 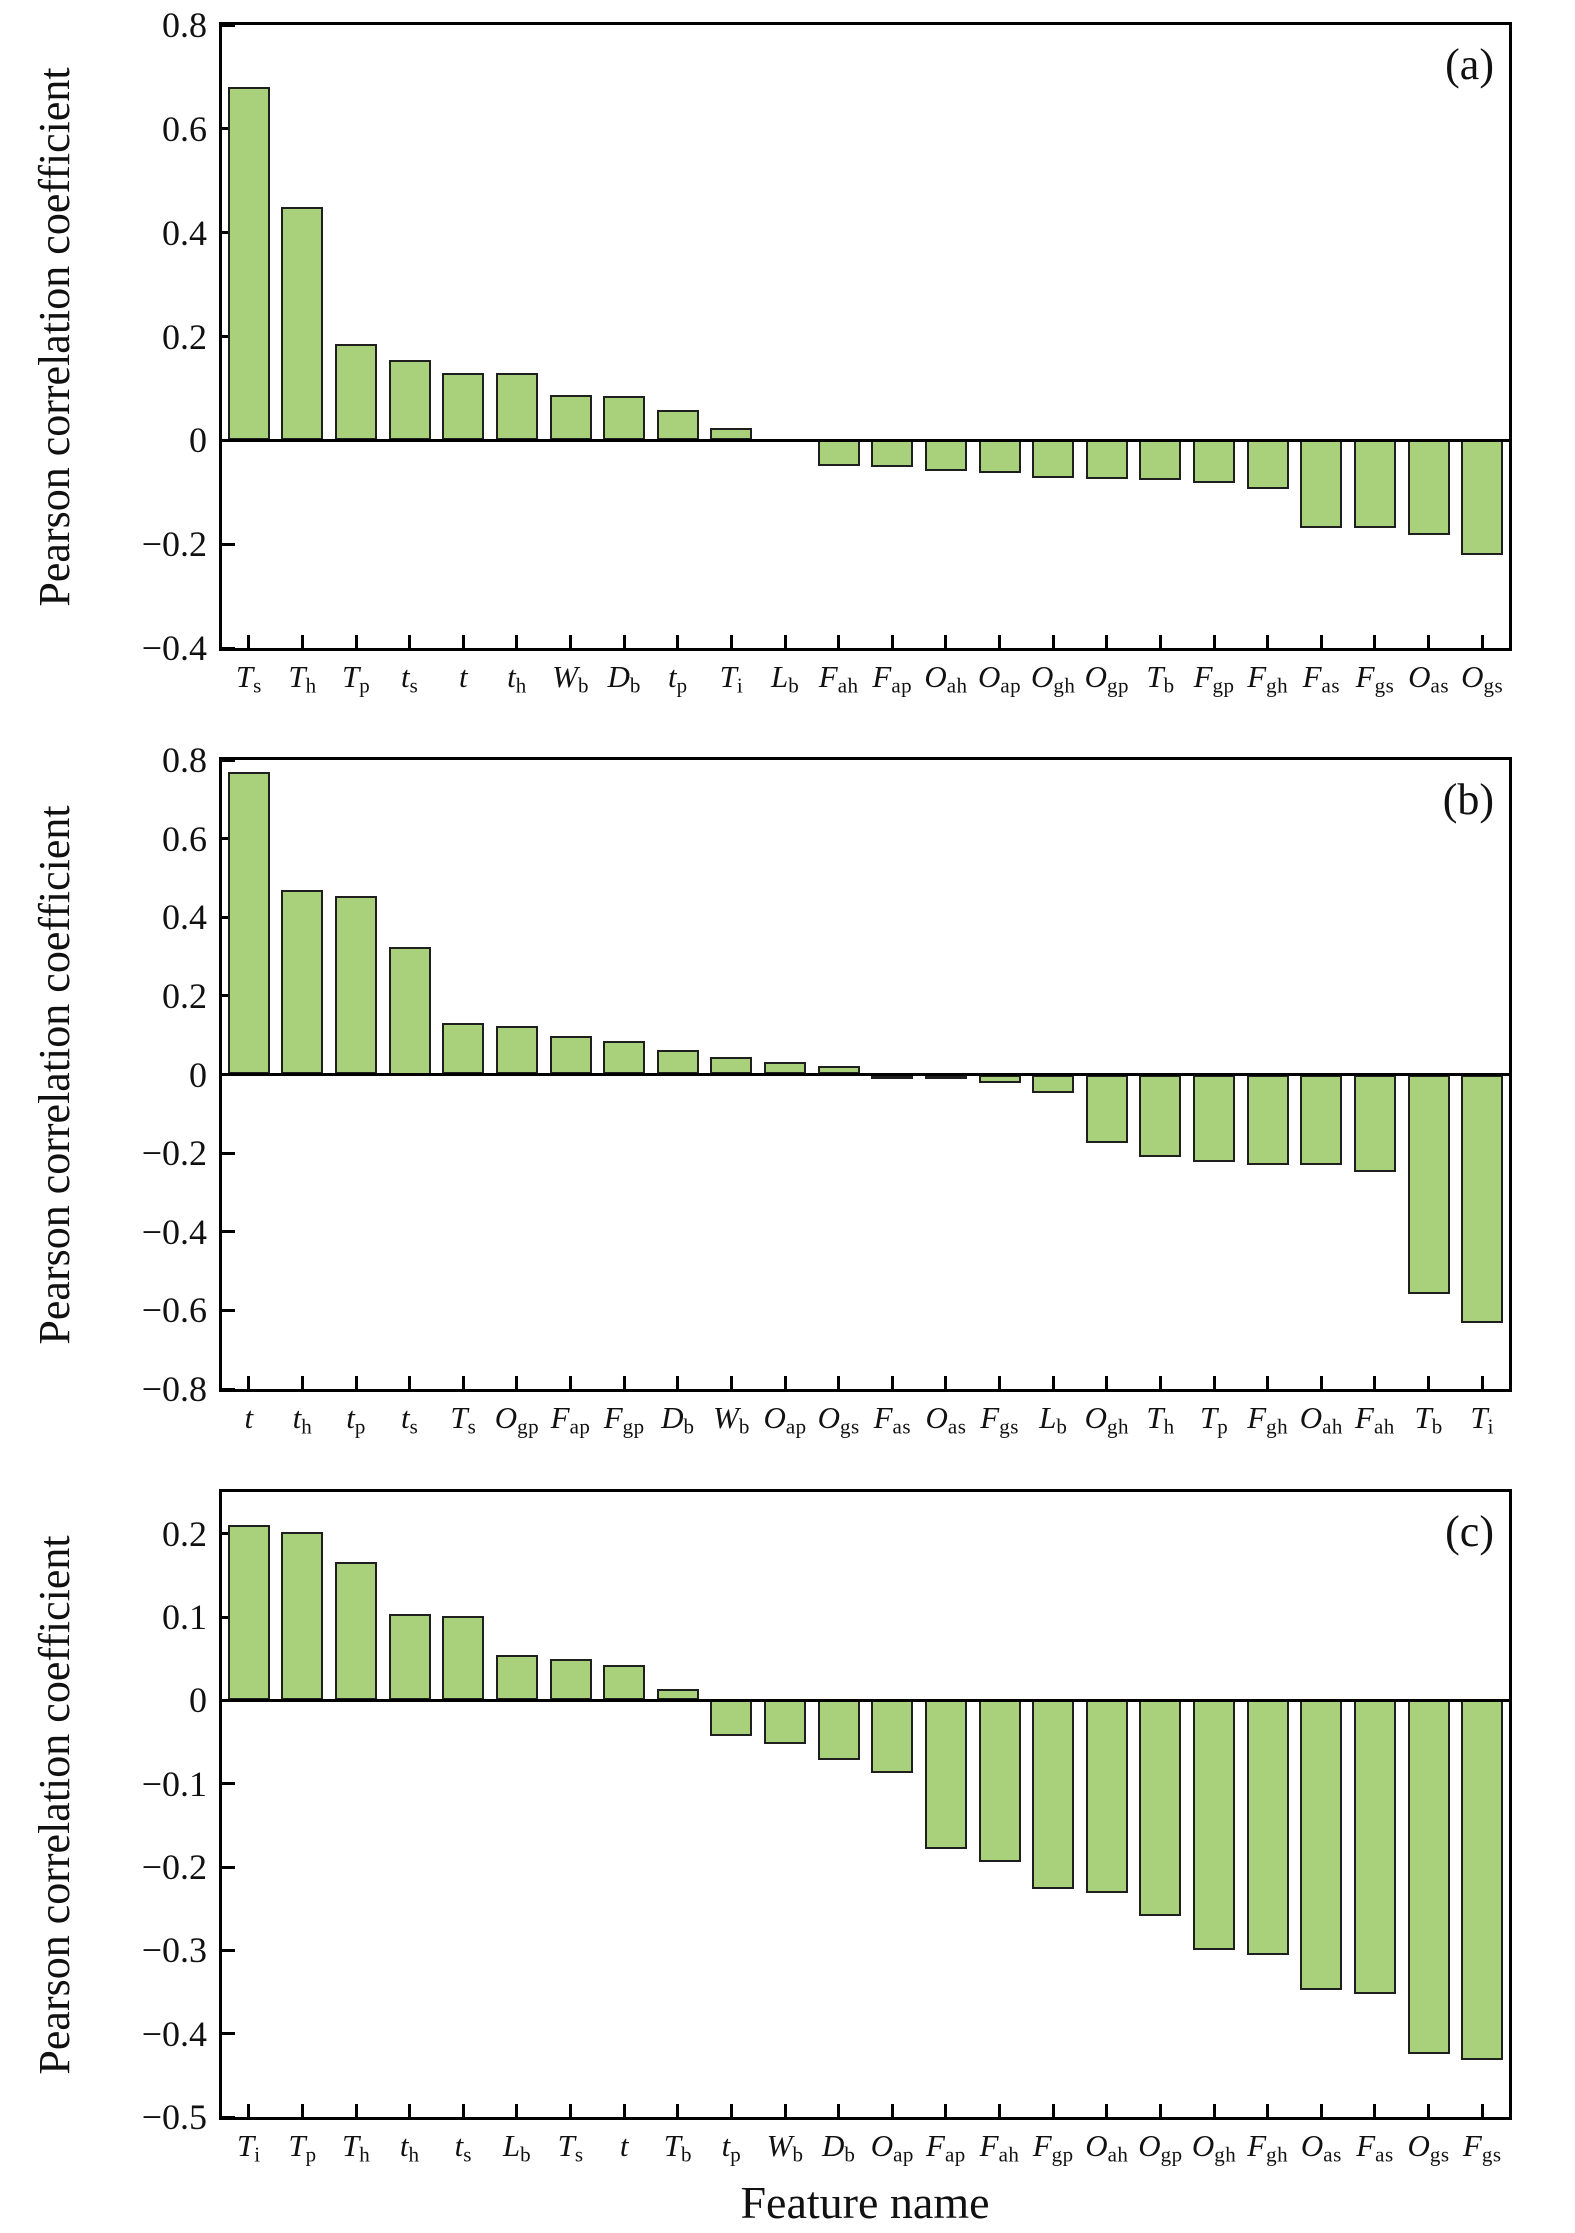 What do you see at coordinates (1268, 1419) in the screenshot?
I see `panel-b-x-tick-label-Fgh: Fgh` at bounding box center [1268, 1419].